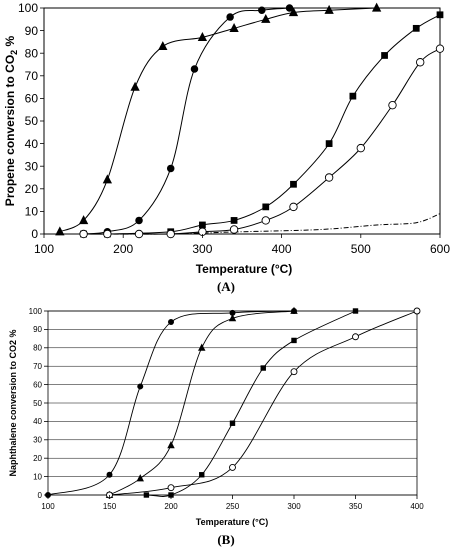 This screenshot has width=453, height=550. Describe the element at coordinates (13, 402) in the screenshot. I see `y-axis-title: Naphthalene conversion to CO2 %` at that location.